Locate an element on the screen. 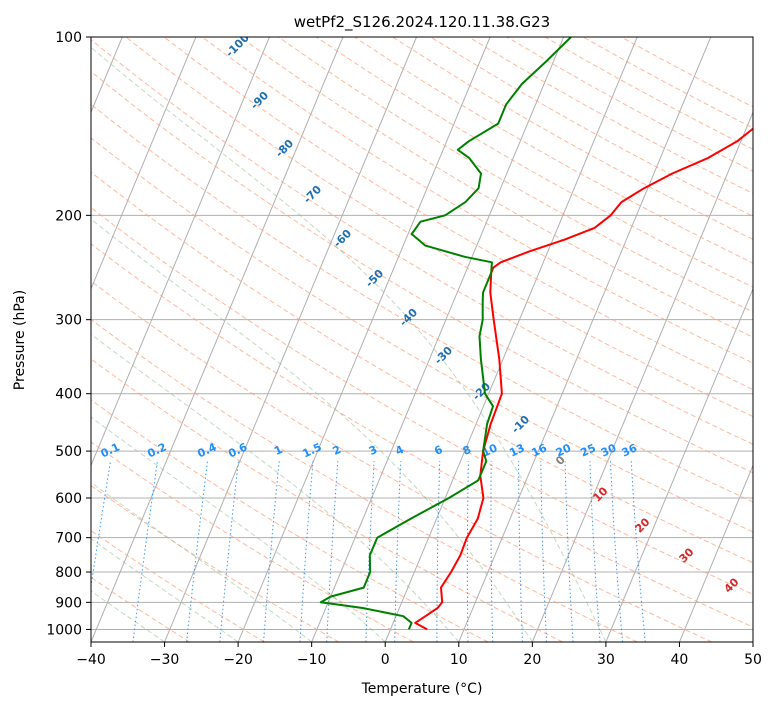 The image size is (775, 708). y-tick-label: 600 is located at coordinates (68, 499).